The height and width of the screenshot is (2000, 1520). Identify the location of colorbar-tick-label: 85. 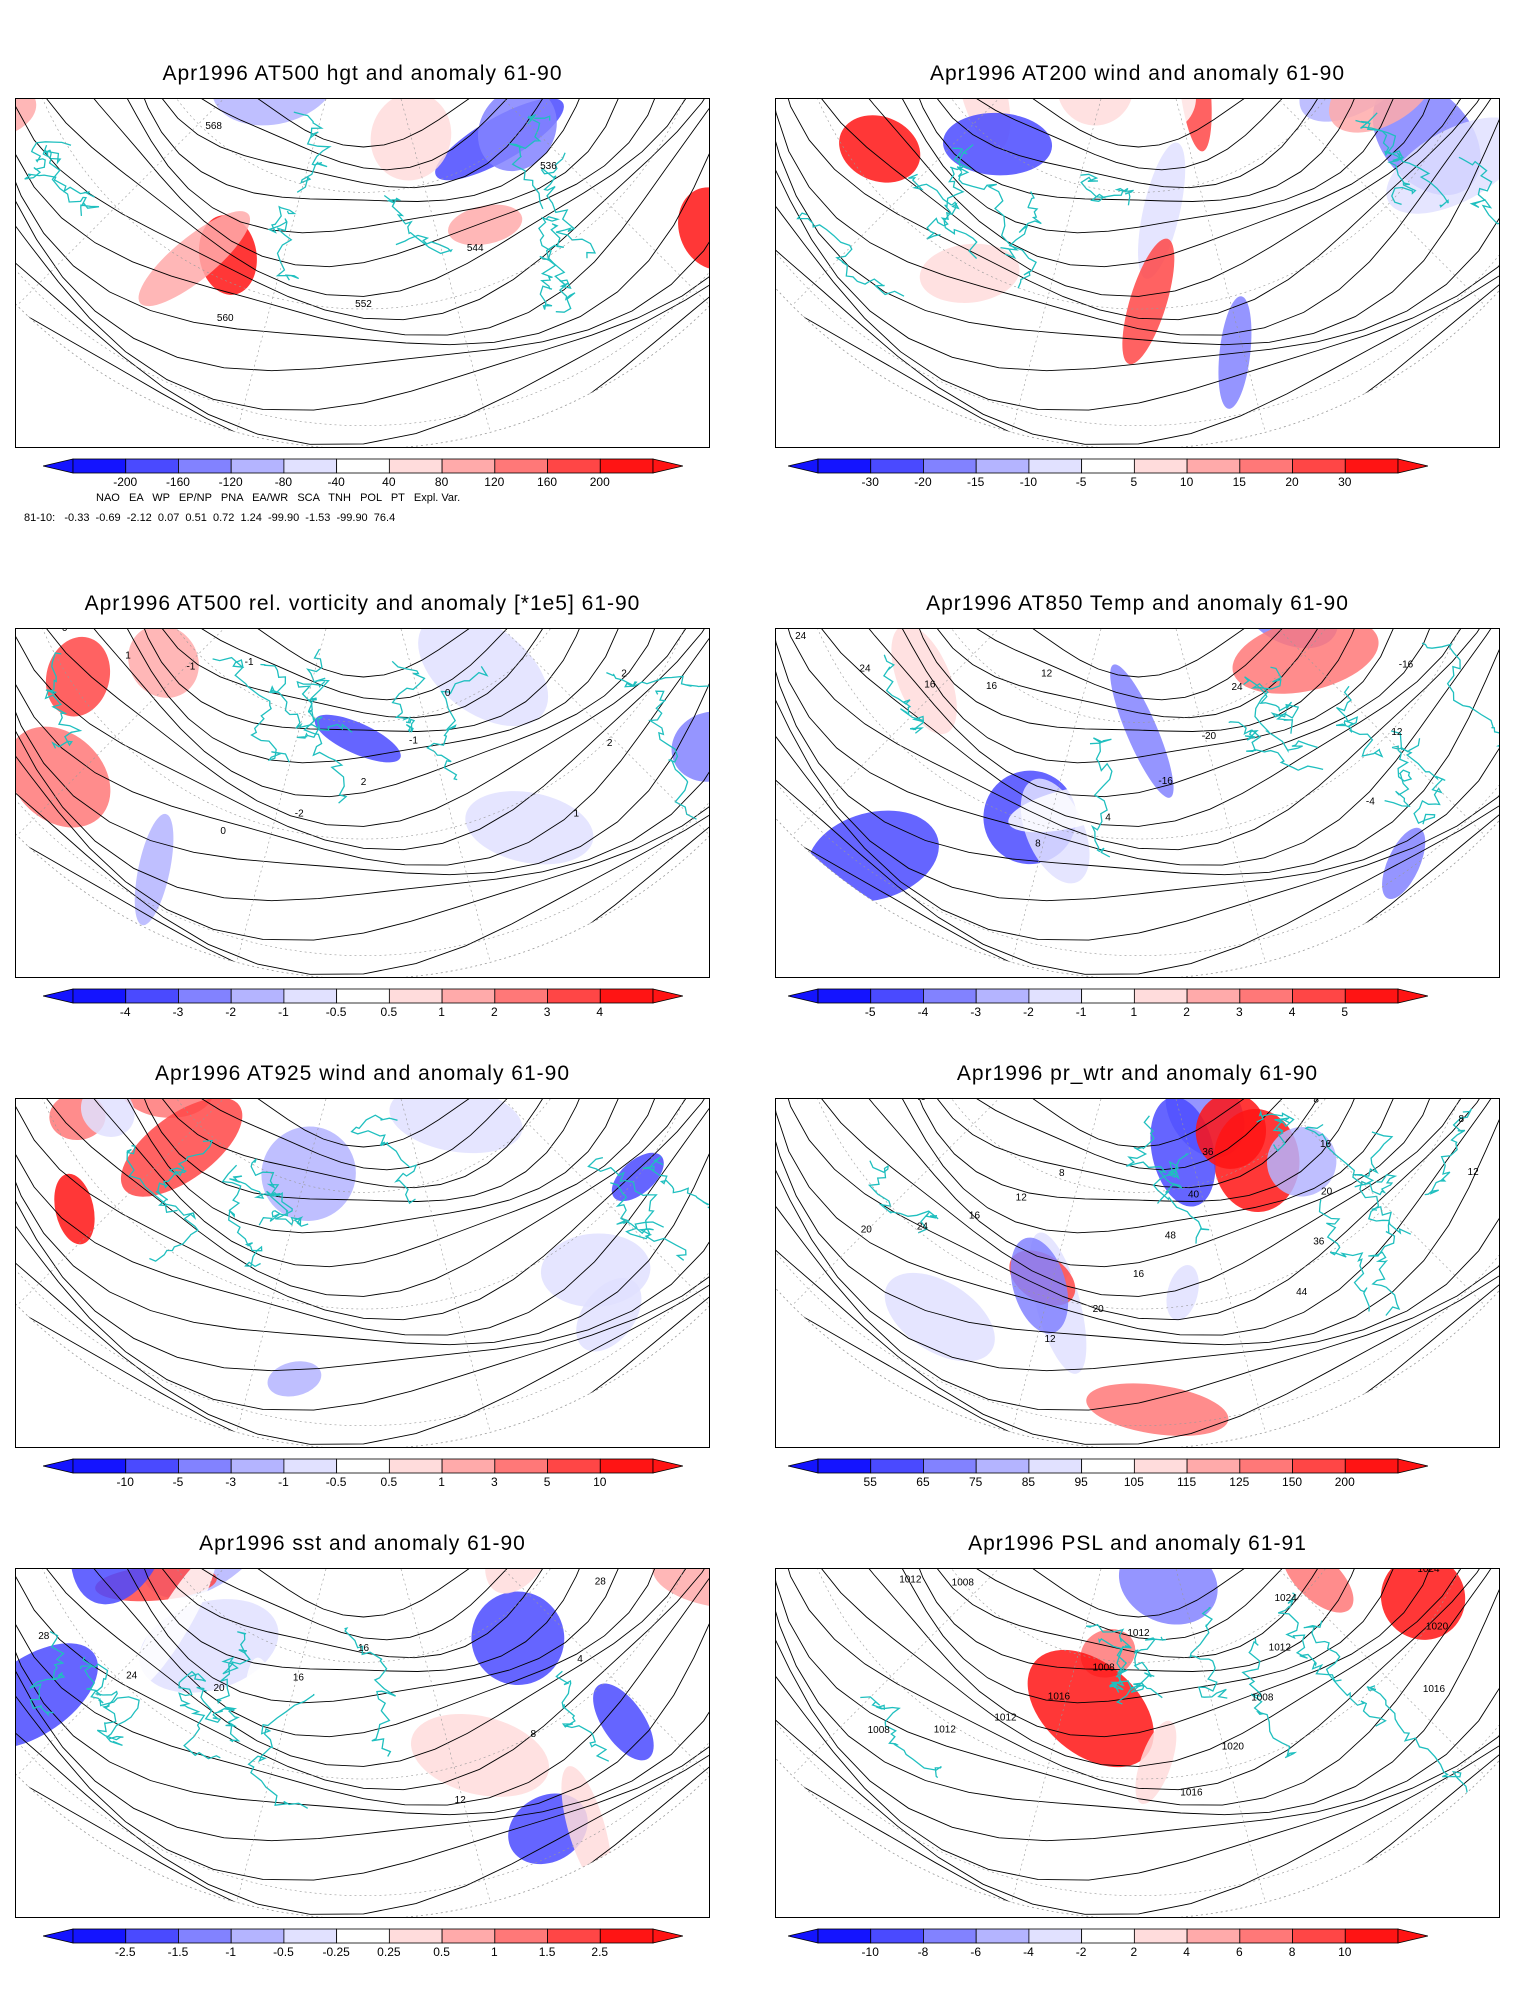
(1028, 1482).